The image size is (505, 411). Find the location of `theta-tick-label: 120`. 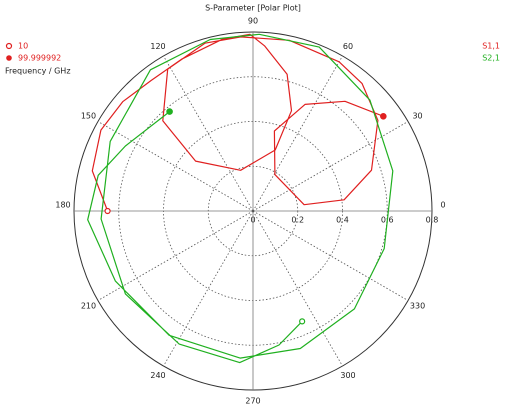

theta-tick-label: 120 is located at coordinates (157, 46).